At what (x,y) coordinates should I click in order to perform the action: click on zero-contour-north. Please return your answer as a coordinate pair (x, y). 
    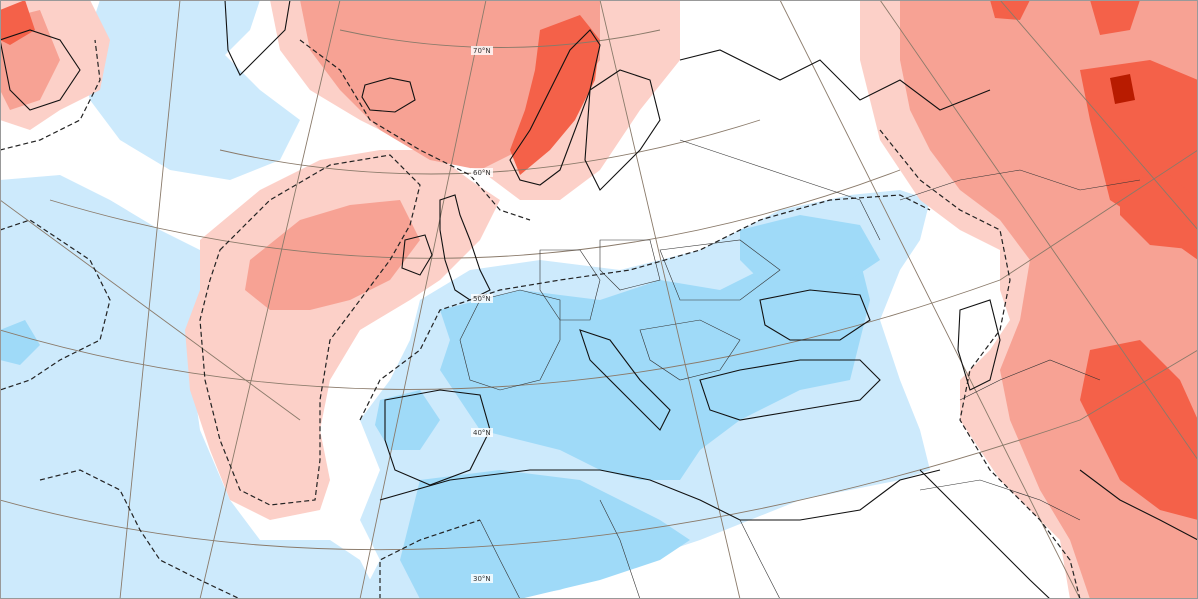
    Looking at the image, I should click on (415, 130).